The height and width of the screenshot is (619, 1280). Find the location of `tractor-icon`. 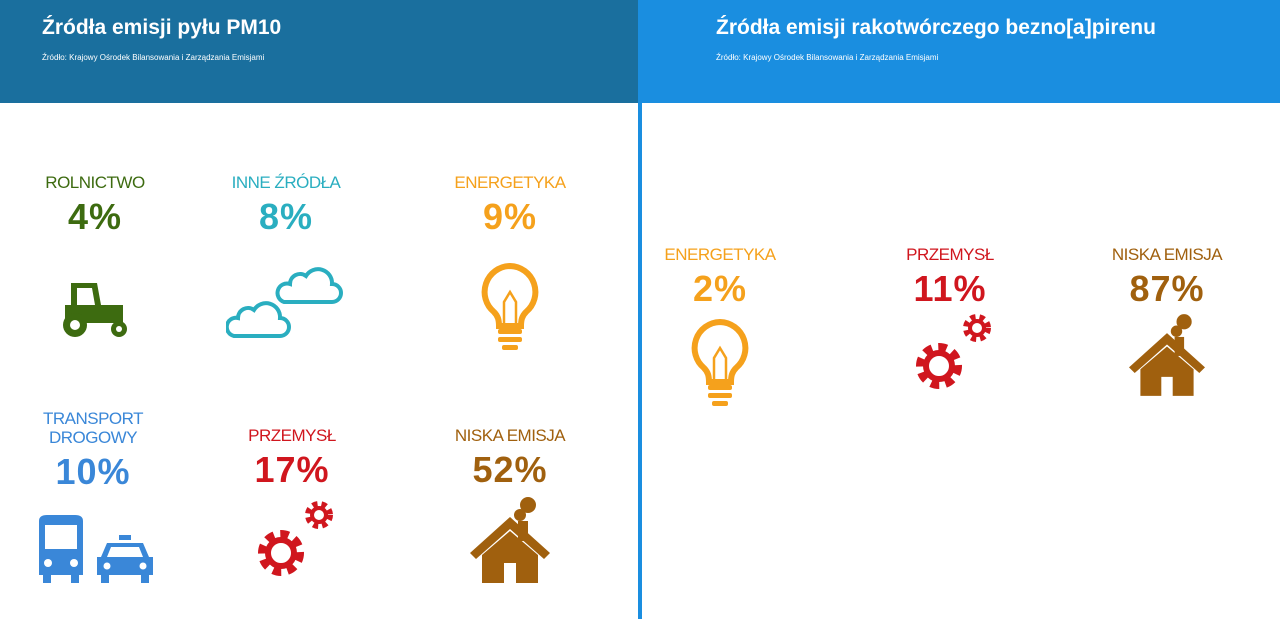

tractor-icon is located at coordinates (95, 309).